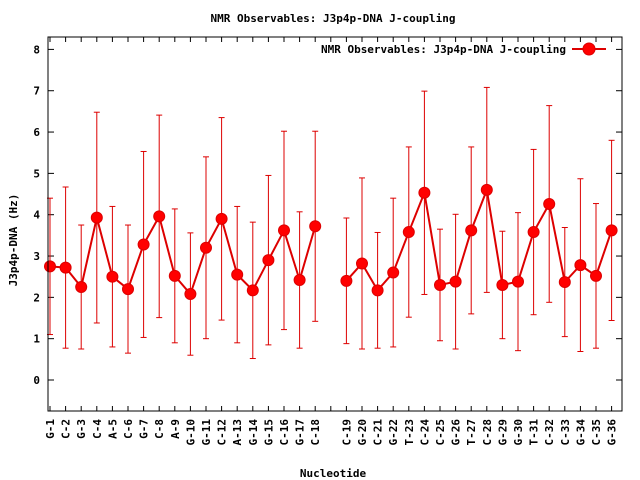 The height and width of the screenshot is (480, 640). What do you see at coordinates (534, 432) in the screenshot?
I see `x-tick-label: T-31` at bounding box center [534, 432].